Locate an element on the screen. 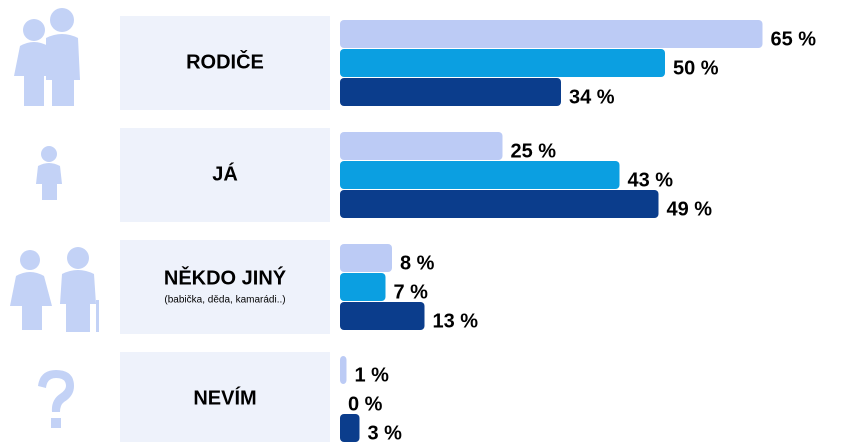 Image resolution: width=843 pixels, height=442 pixels. value-label: 8 % is located at coordinates (417, 263).